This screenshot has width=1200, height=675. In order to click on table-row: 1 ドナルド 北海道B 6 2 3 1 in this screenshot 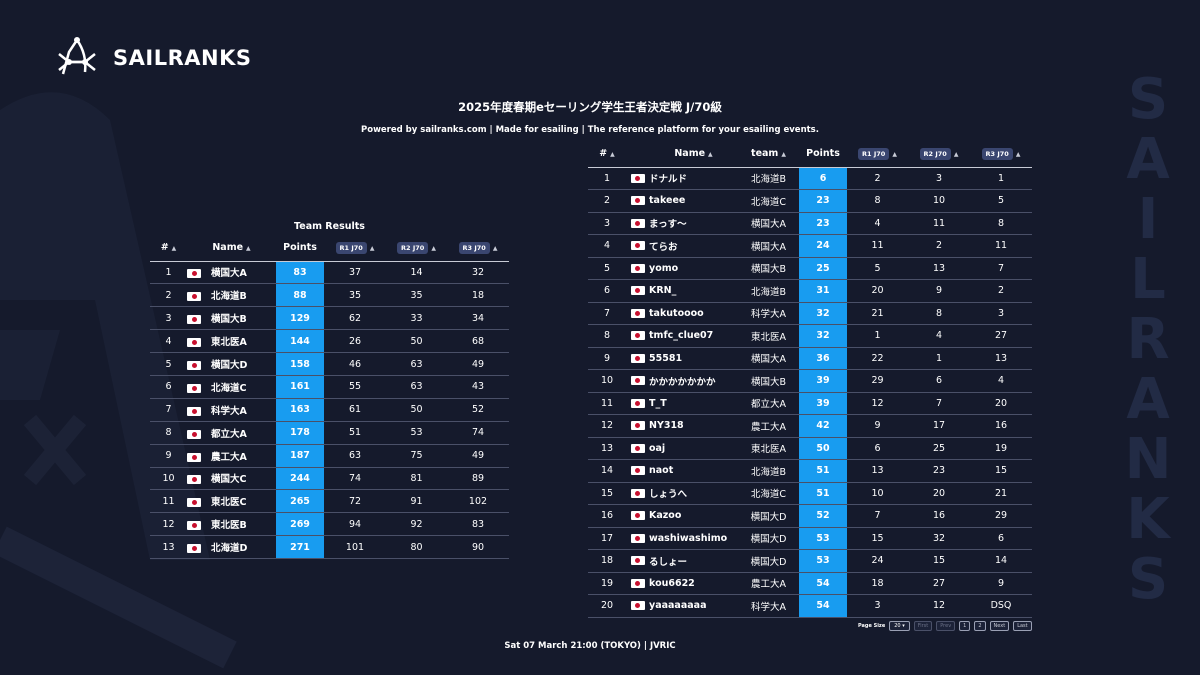, I will do `click(810, 178)`.